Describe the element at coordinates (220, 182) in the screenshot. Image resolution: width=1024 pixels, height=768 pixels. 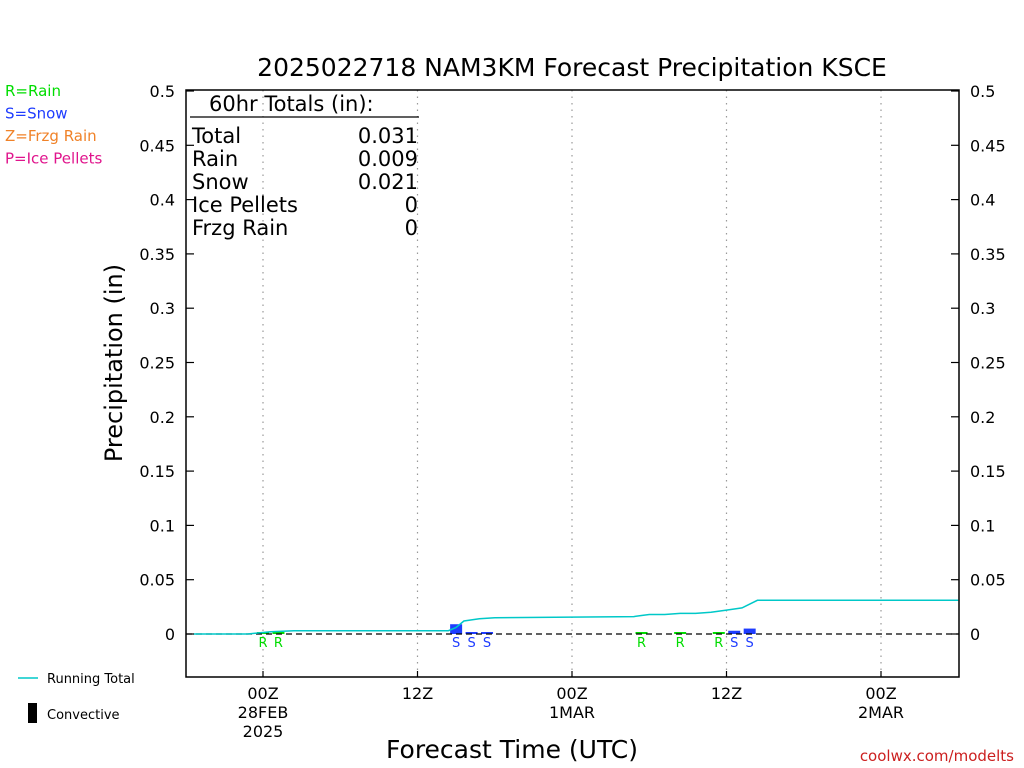
I see `totals-row-label: Snow` at that location.